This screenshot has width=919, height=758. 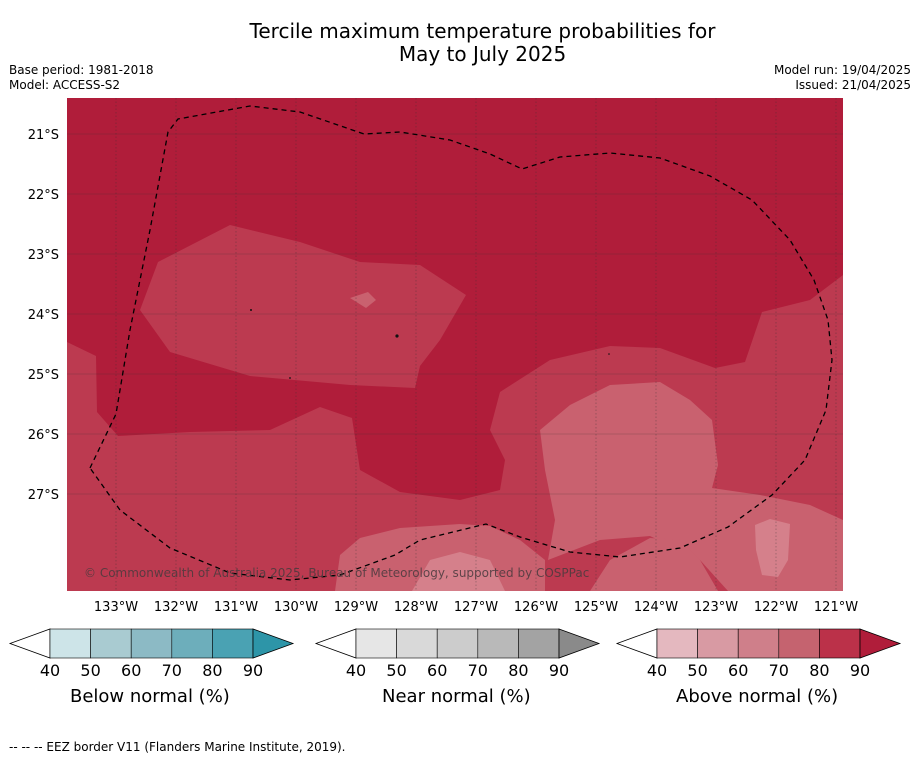 What do you see at coordinates (437, 670) in the screenshot?
I see `colorbar-near-tick: 60` at bounding box center [437, 670].